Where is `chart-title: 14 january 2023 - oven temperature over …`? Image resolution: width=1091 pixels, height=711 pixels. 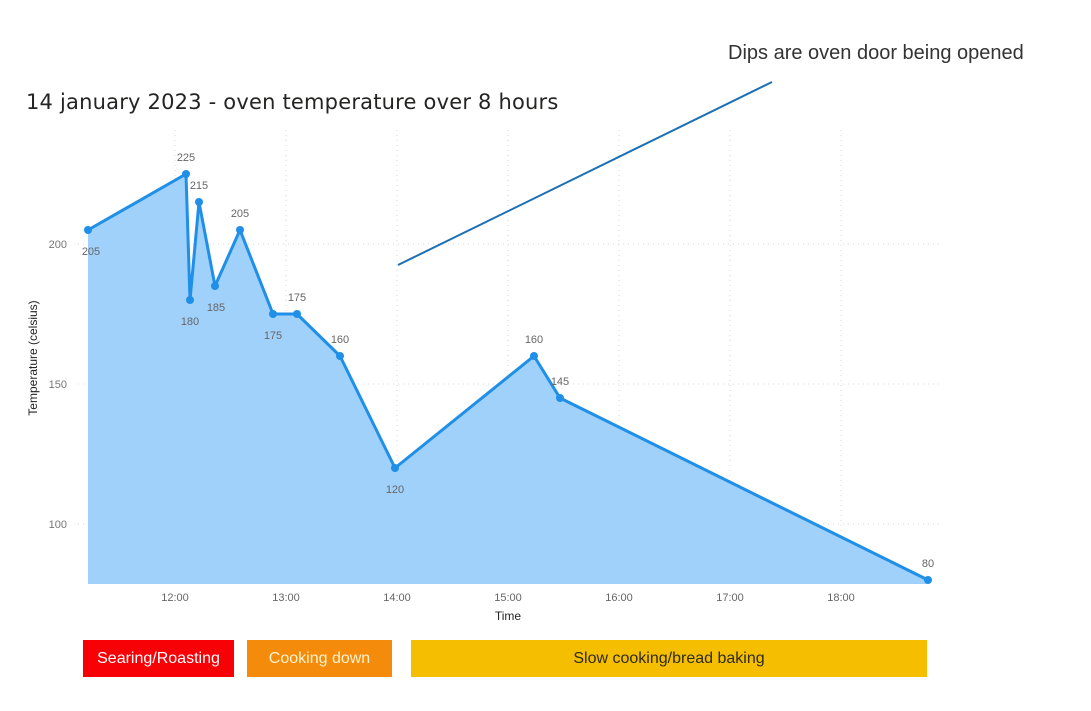 chart-title: 14 january 2023 - oven temperature over … is located at coordinates (292, 102).